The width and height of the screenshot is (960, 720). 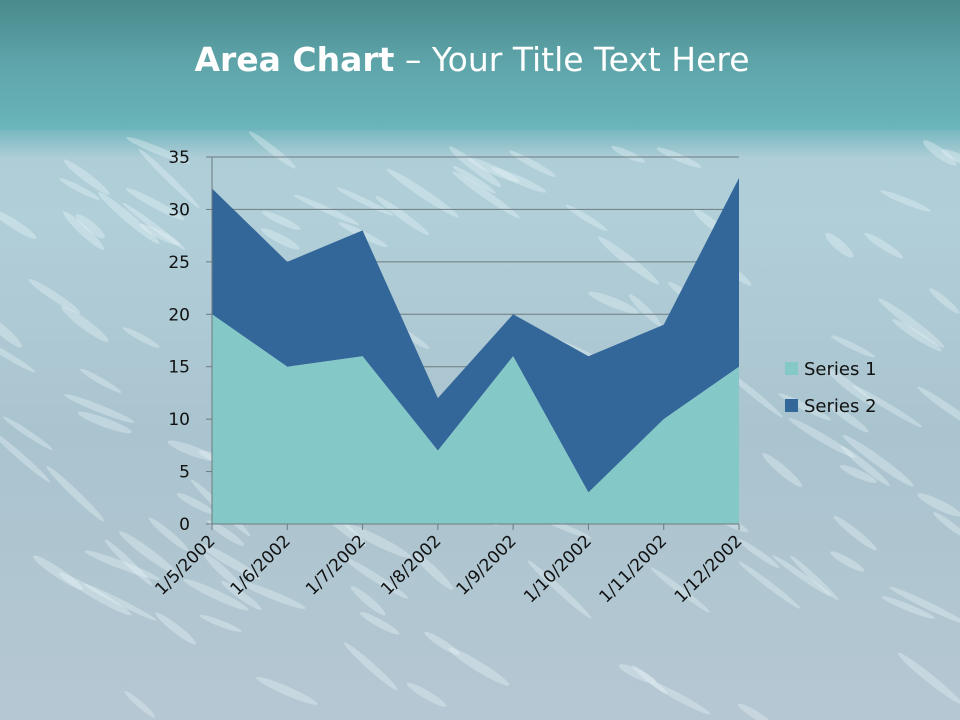 I want to click on legend: Series 1 Series 2, so click(x=831, y=388).